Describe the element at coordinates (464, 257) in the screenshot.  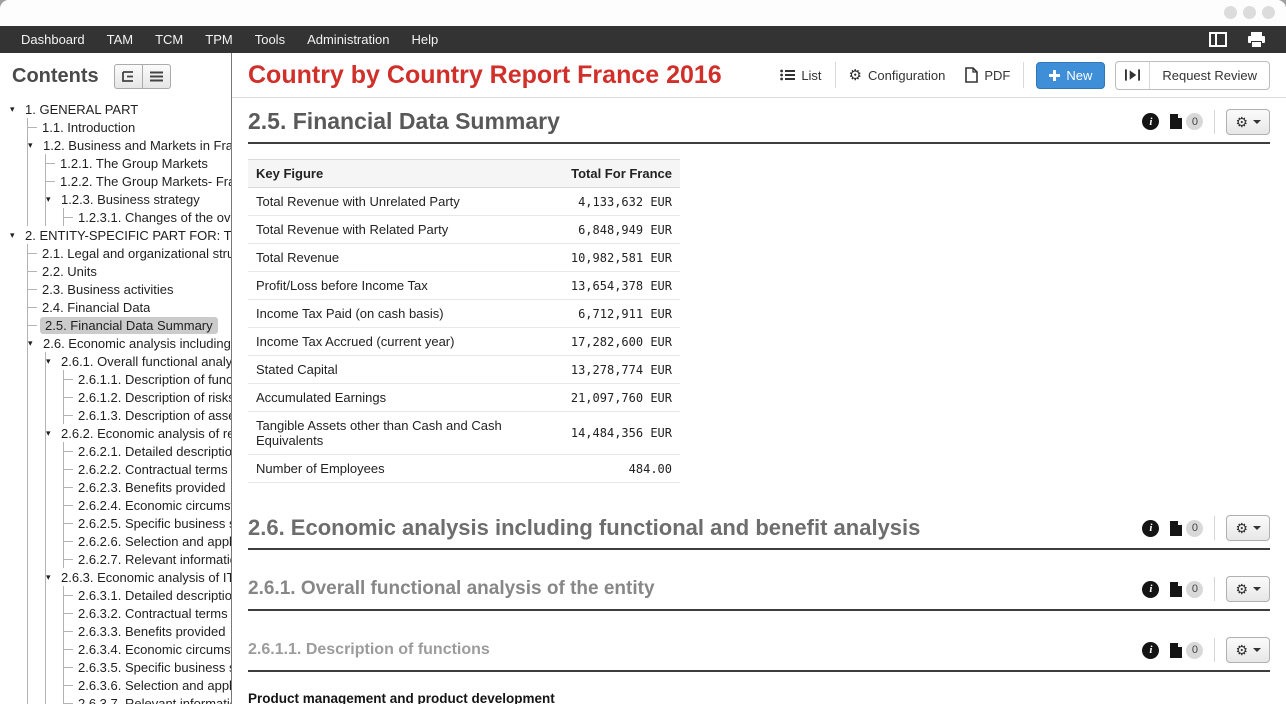
I see `table-row: Total Revenue 10,982,581 EUR` at that location.